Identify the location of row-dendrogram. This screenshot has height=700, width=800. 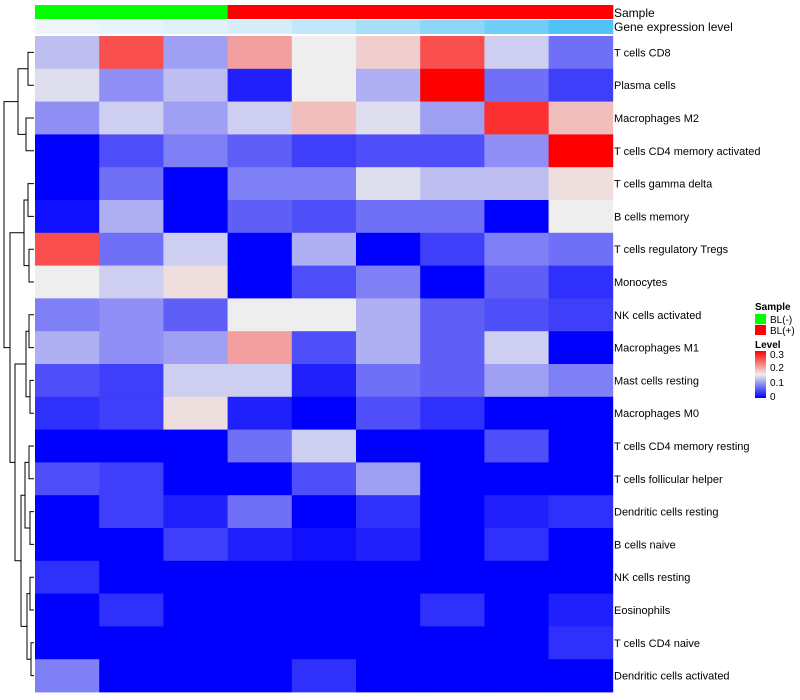
(18, 364).